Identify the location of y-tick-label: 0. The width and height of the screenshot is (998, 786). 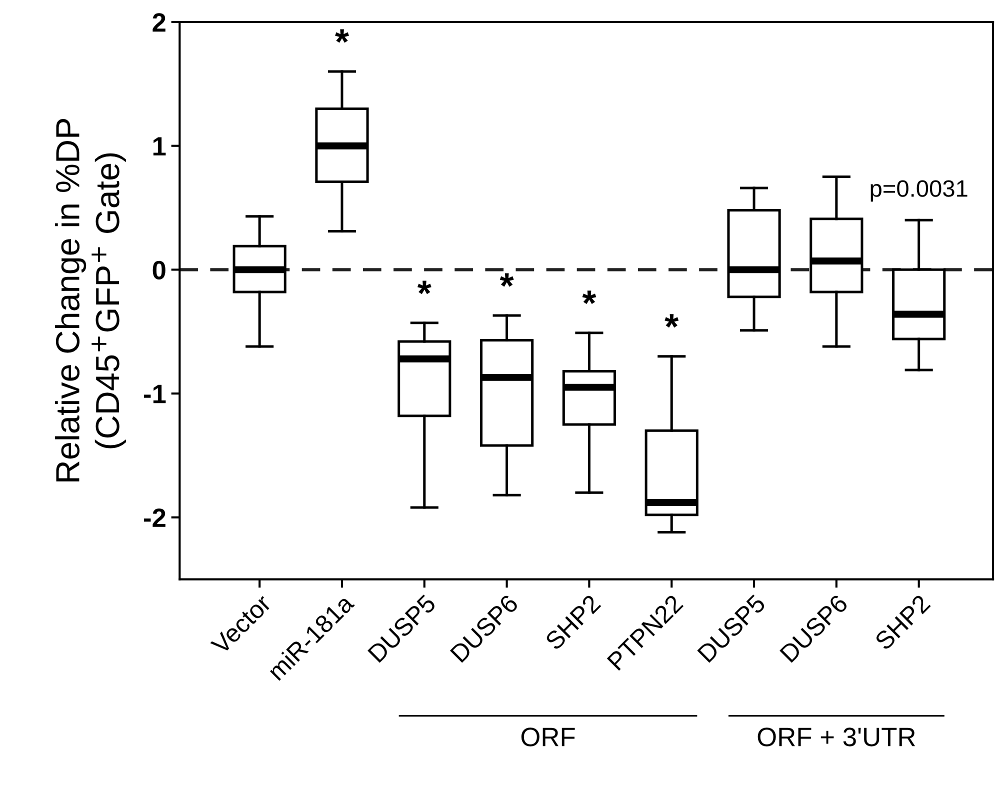
(159, 270).